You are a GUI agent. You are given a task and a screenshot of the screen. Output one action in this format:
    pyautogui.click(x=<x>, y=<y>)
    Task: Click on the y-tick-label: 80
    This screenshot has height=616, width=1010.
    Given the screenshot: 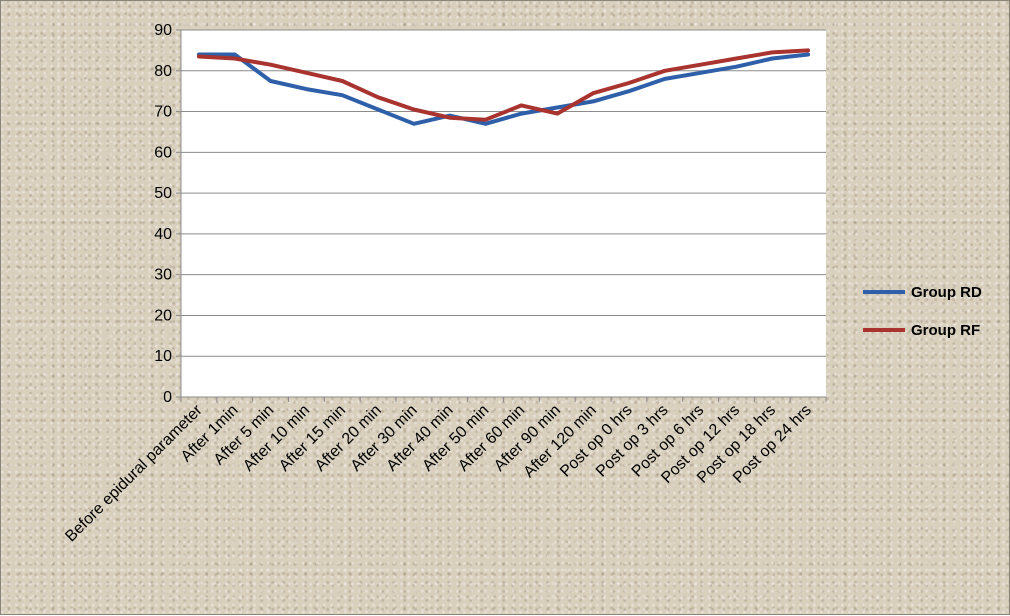 What is the action you would take?
    pyautogui.click(x=163, y=71)
    